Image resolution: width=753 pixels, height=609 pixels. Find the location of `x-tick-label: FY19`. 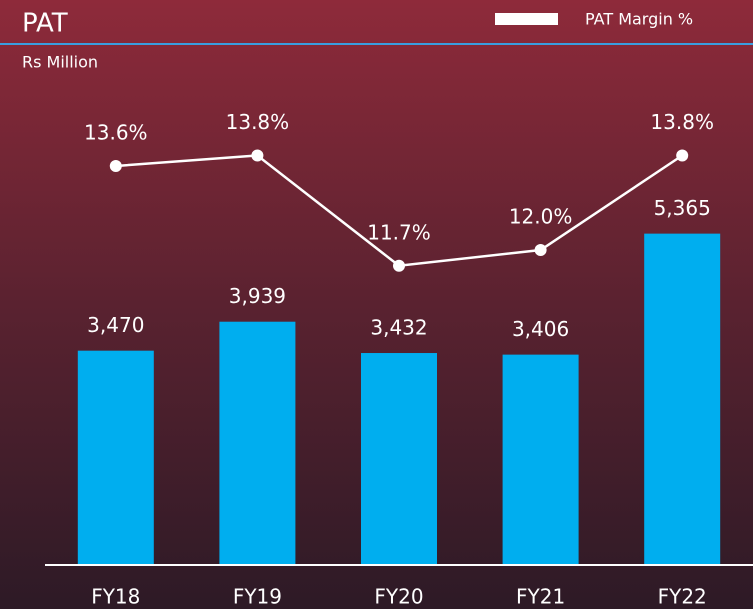

x-tick-label: FY19 is located at coordinates (257, 597).